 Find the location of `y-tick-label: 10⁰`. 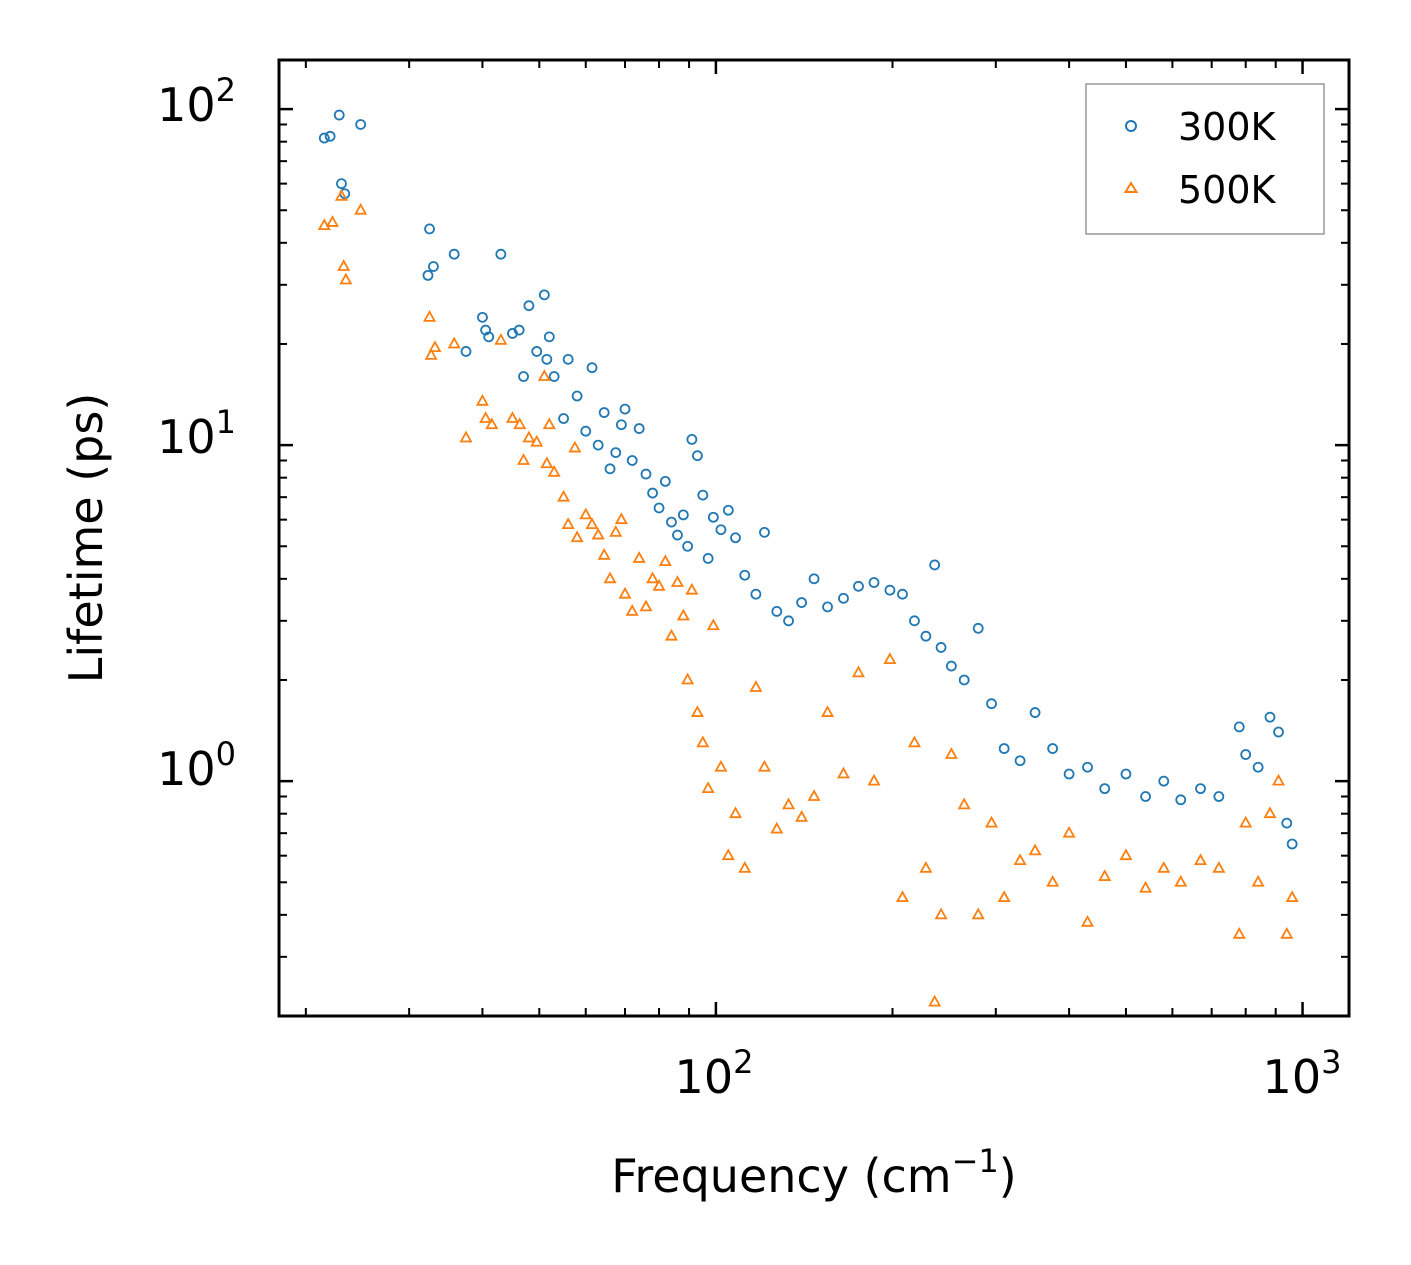

y-tick-label: 10⁰ is located at coordinates (196, 765).